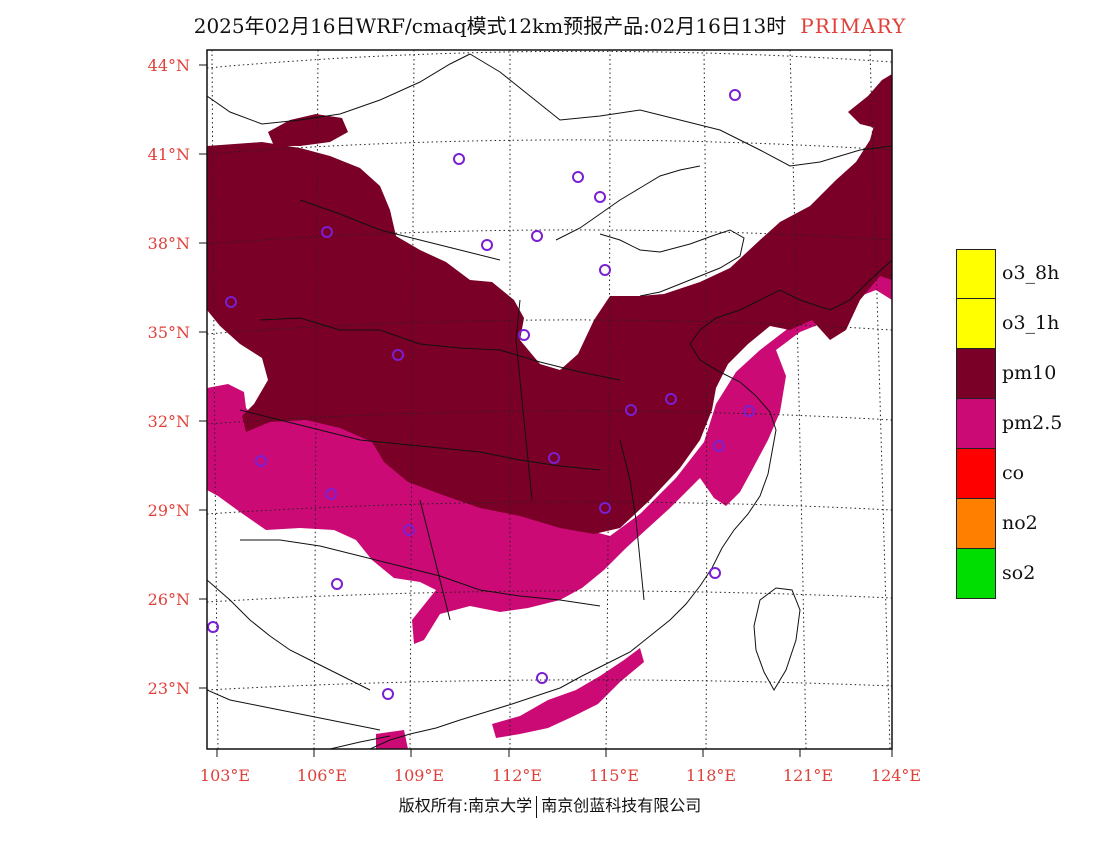  I want to click on title-text: 2025年02月16日WRF/cmaq模式12km预报产品:02月16日13时, so click(490, 26).